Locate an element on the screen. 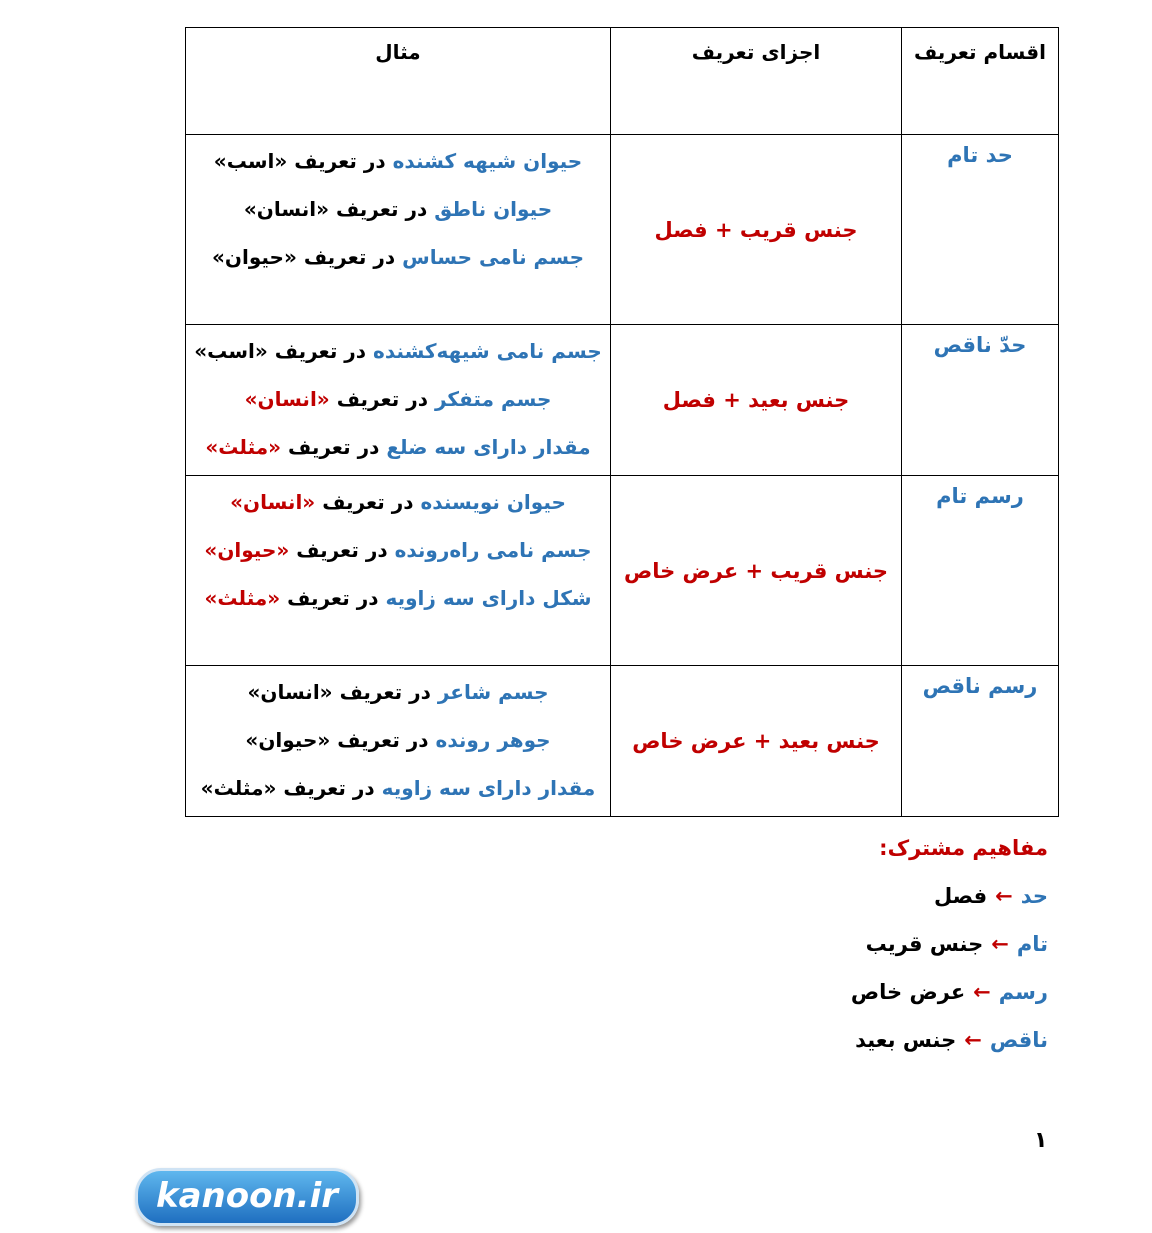 This screenshot has width=1152, height=1233. shared-concept-item: تام ← جنس قریب is located at coordinates (949, 948).